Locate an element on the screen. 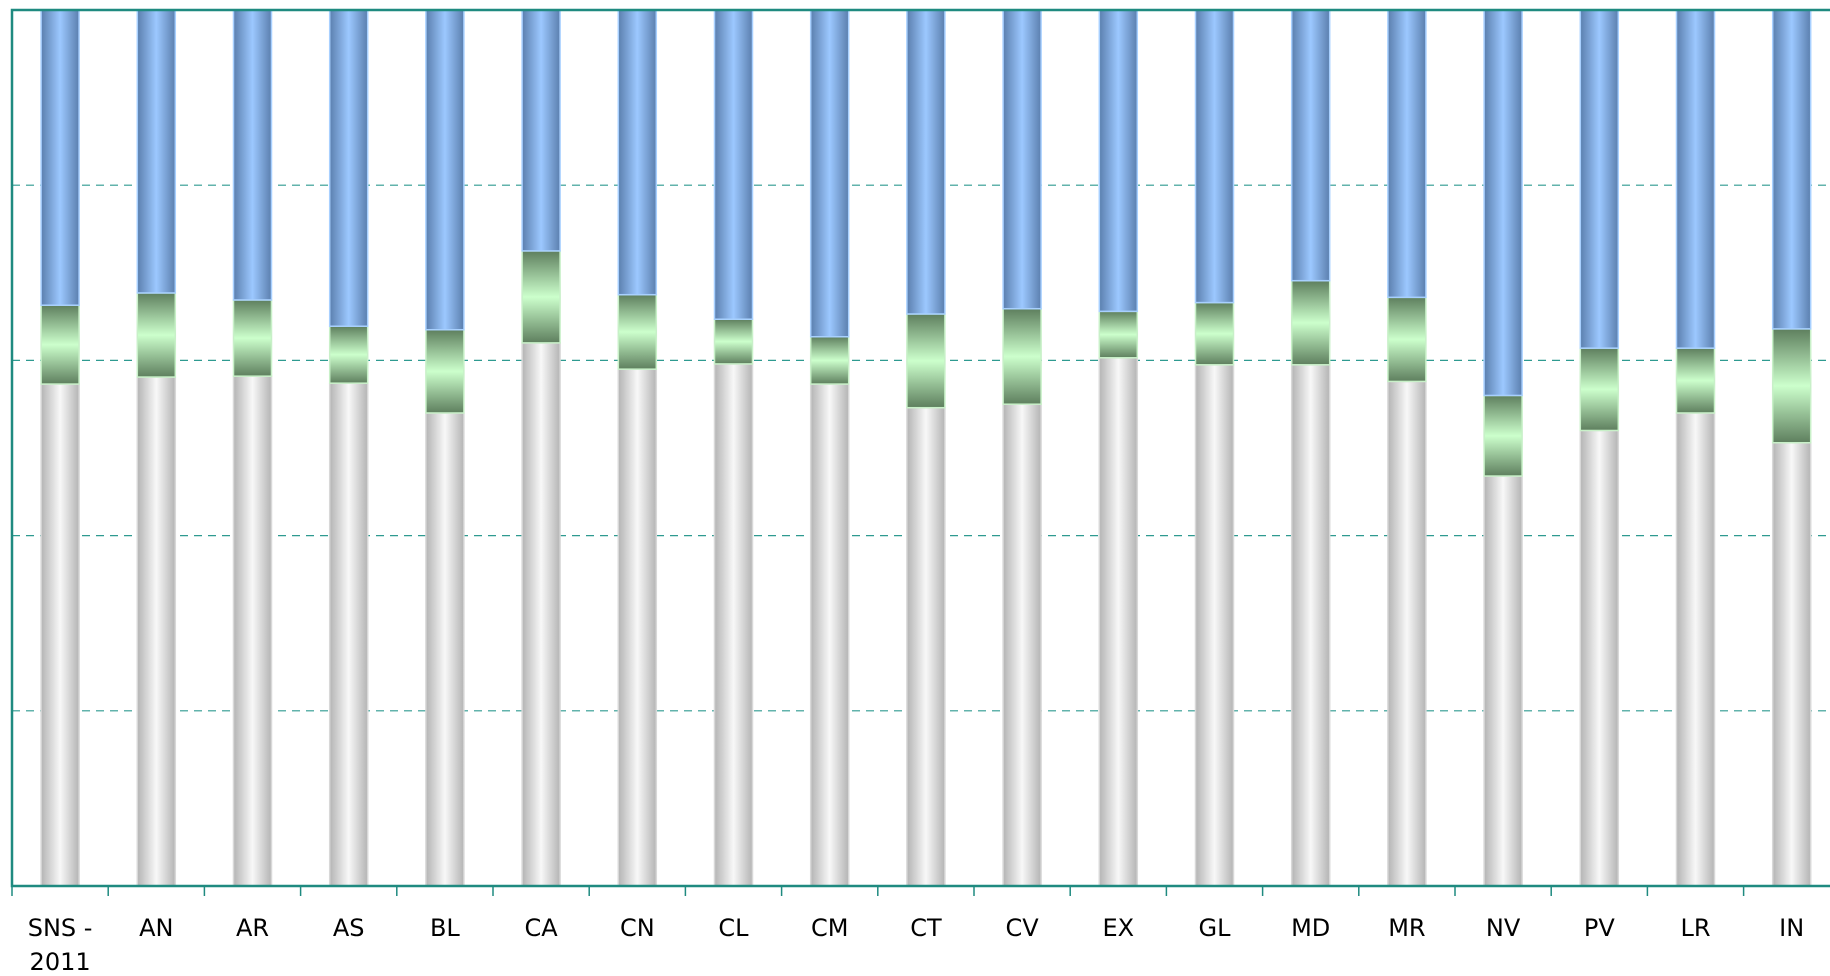 This screenshot has width=1830, height=976. x-tick-label-line: PV is located at coordinates (1599, 928).